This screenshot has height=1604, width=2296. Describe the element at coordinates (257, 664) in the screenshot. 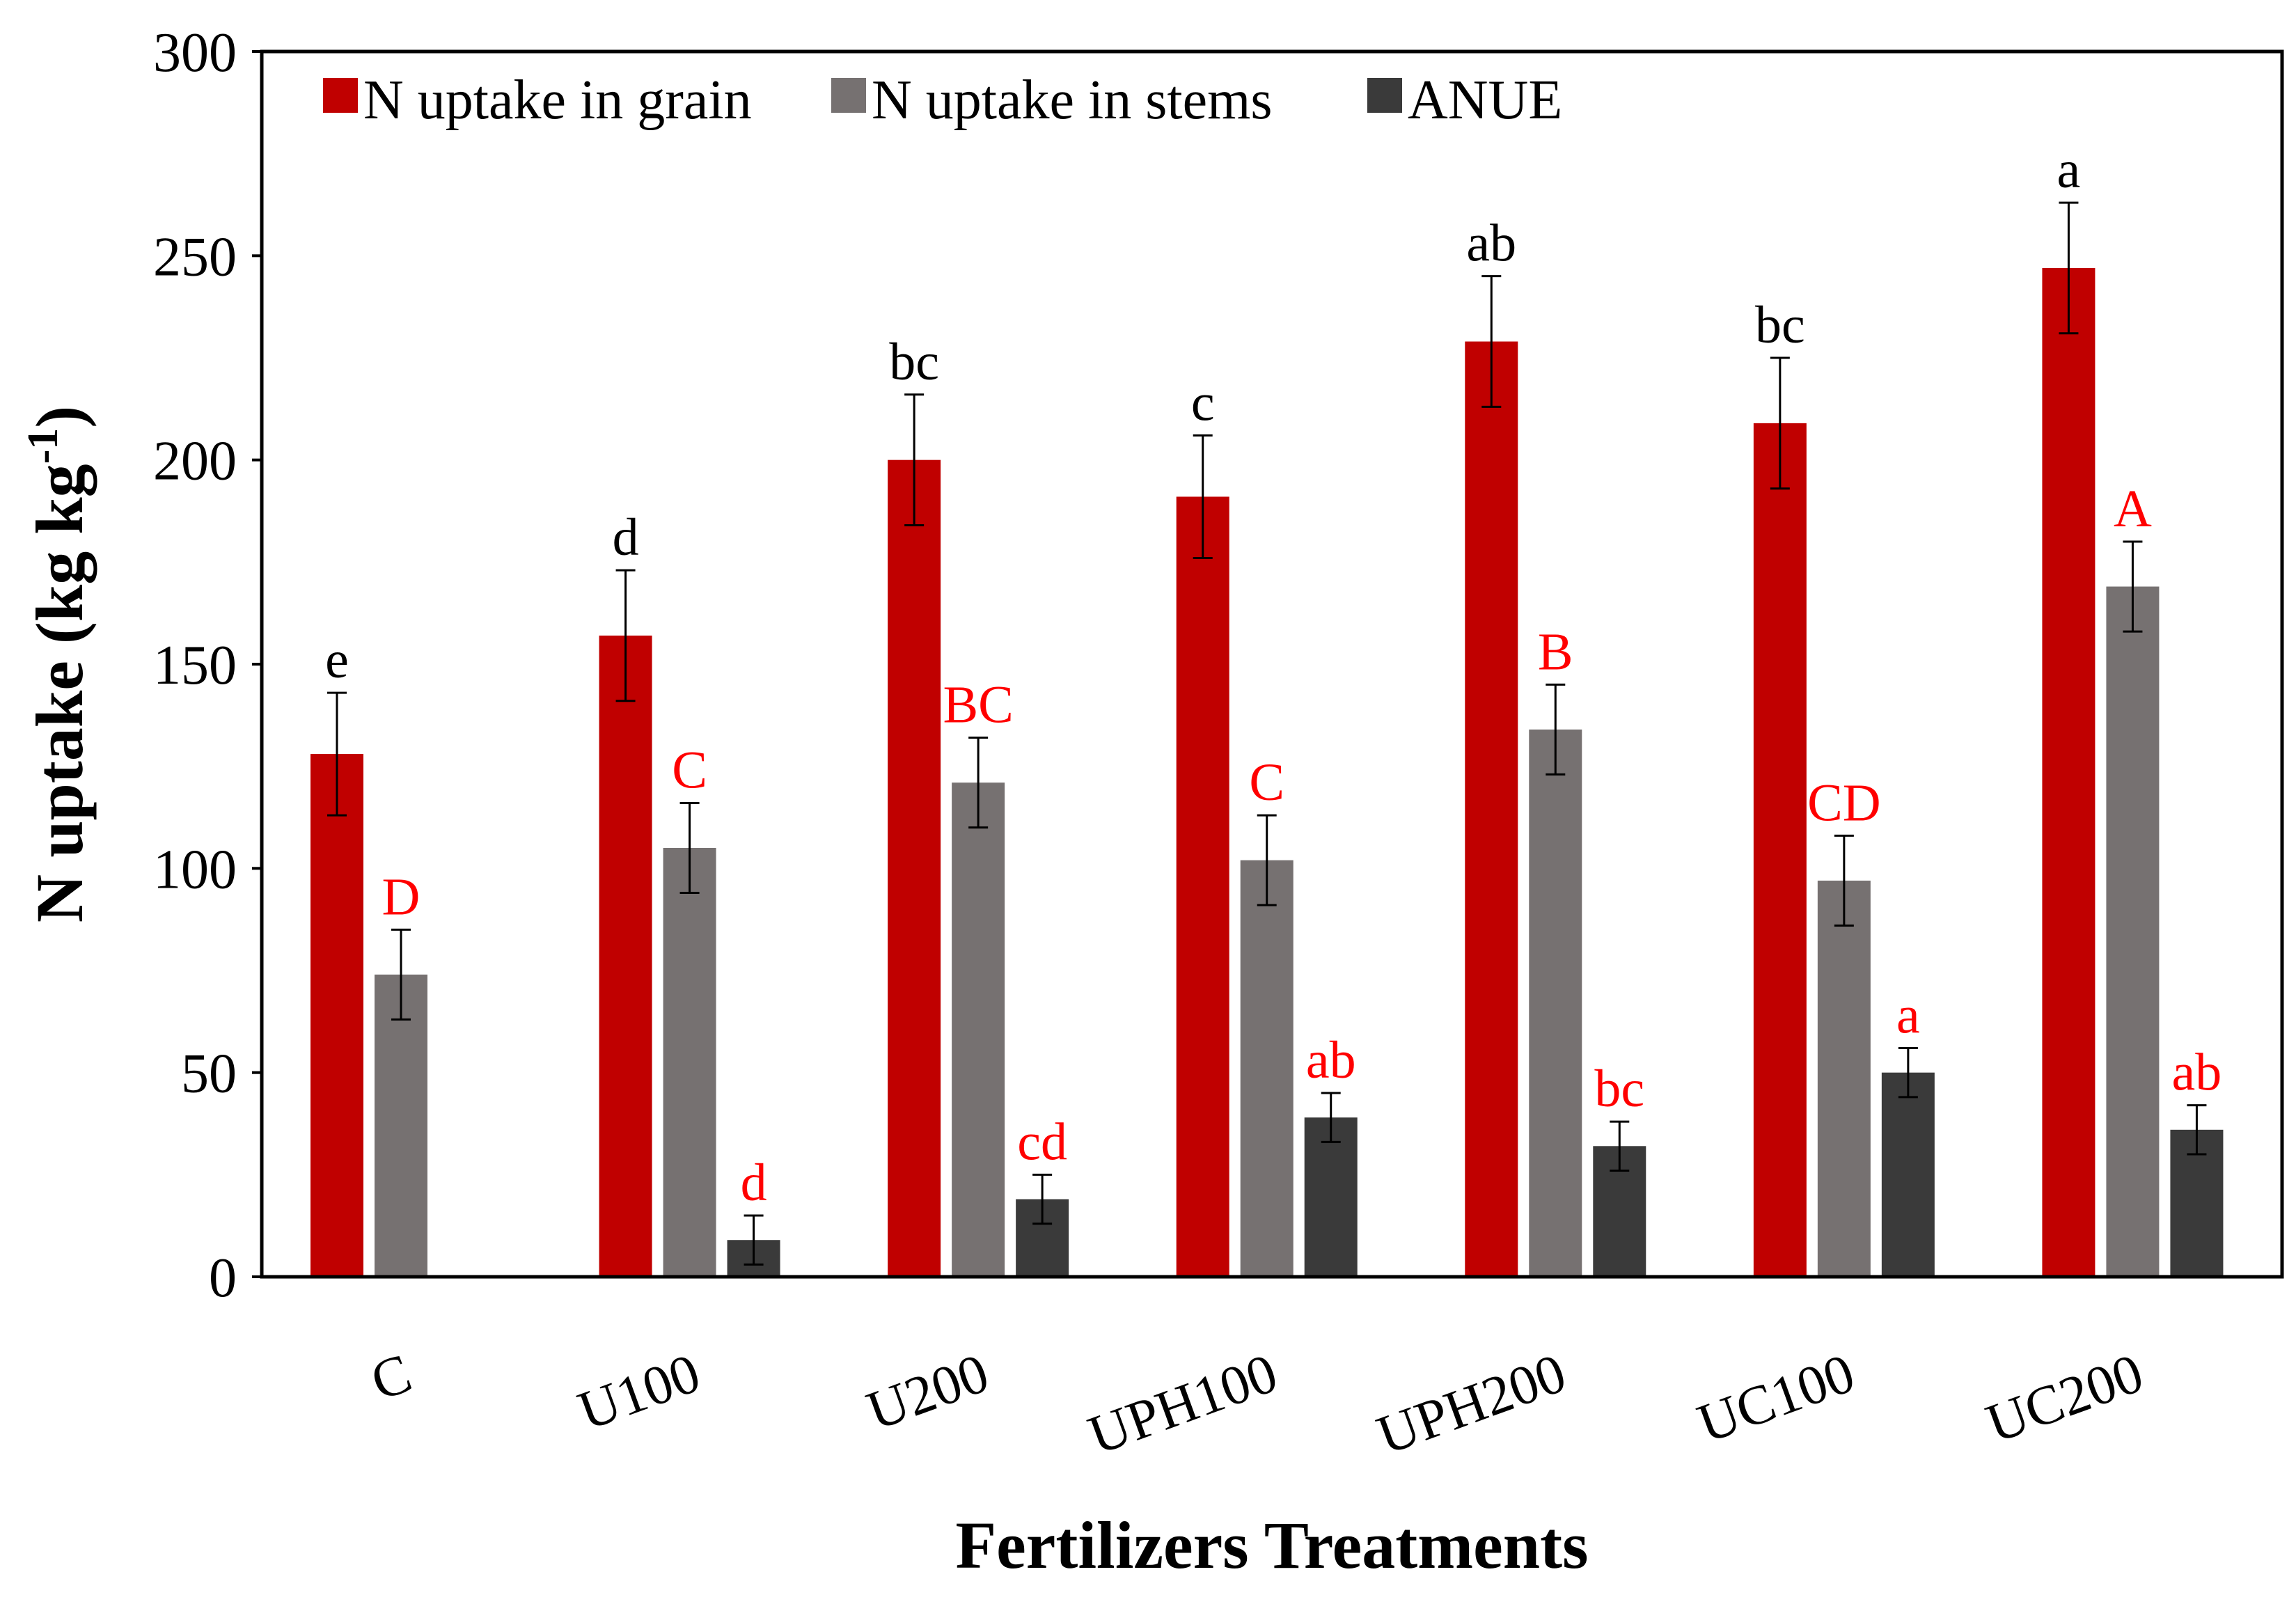

I see `y-tick-marks` at that location.